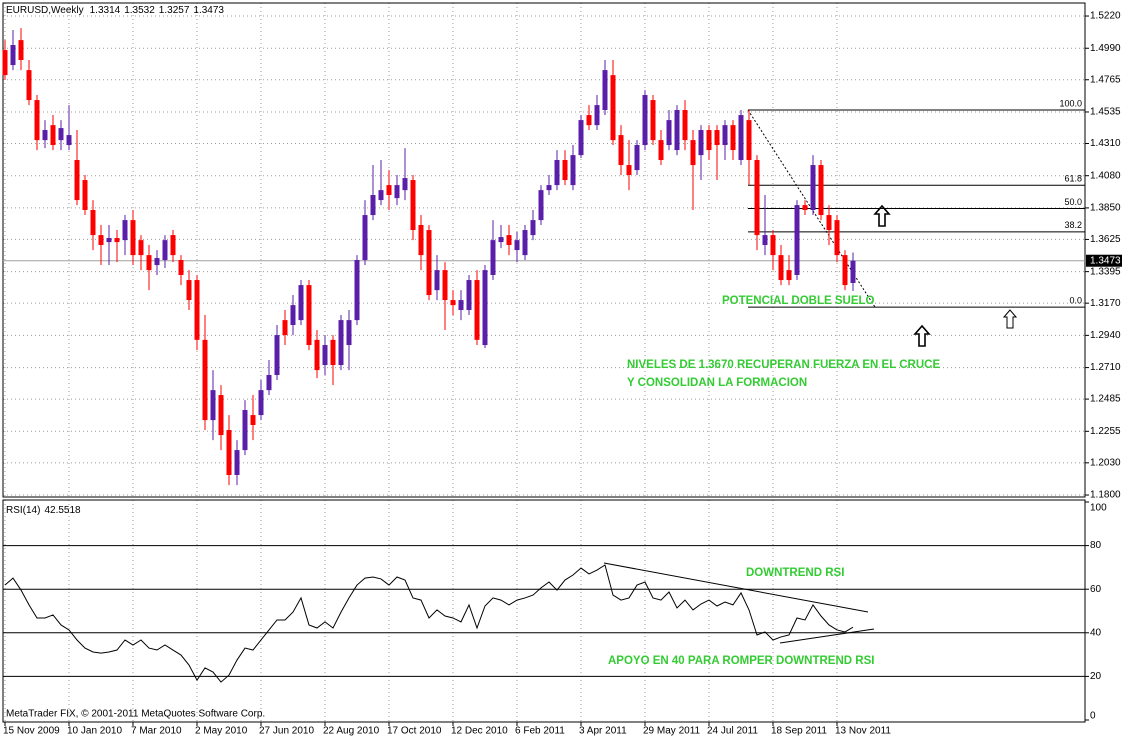  What do you see at coordinates (741, 661) in the screenshot?
I see `annotation: APOYO EN 40 PARA ROMPER DOWNTREND RSI` at bounding box center [741, 661].